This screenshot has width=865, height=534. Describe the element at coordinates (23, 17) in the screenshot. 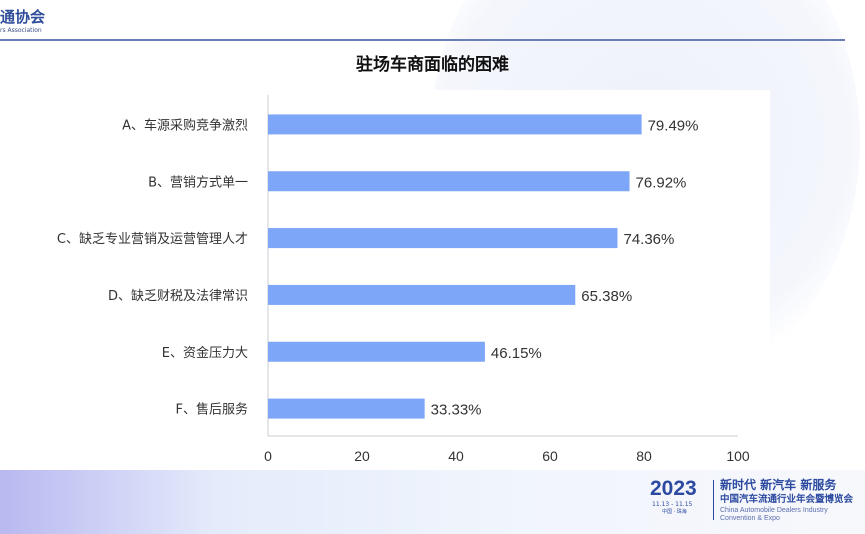

I see `logo: 通协会` at that location.